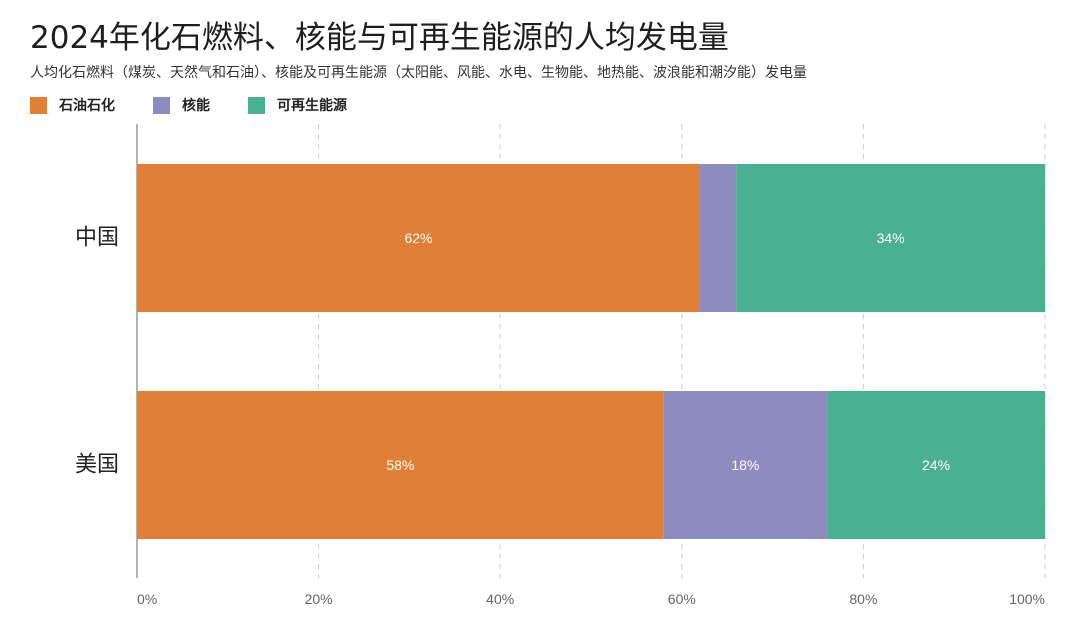 This screenshot has height=620, width=1080. I want to click on data-label: 18%, so click(745, 465).